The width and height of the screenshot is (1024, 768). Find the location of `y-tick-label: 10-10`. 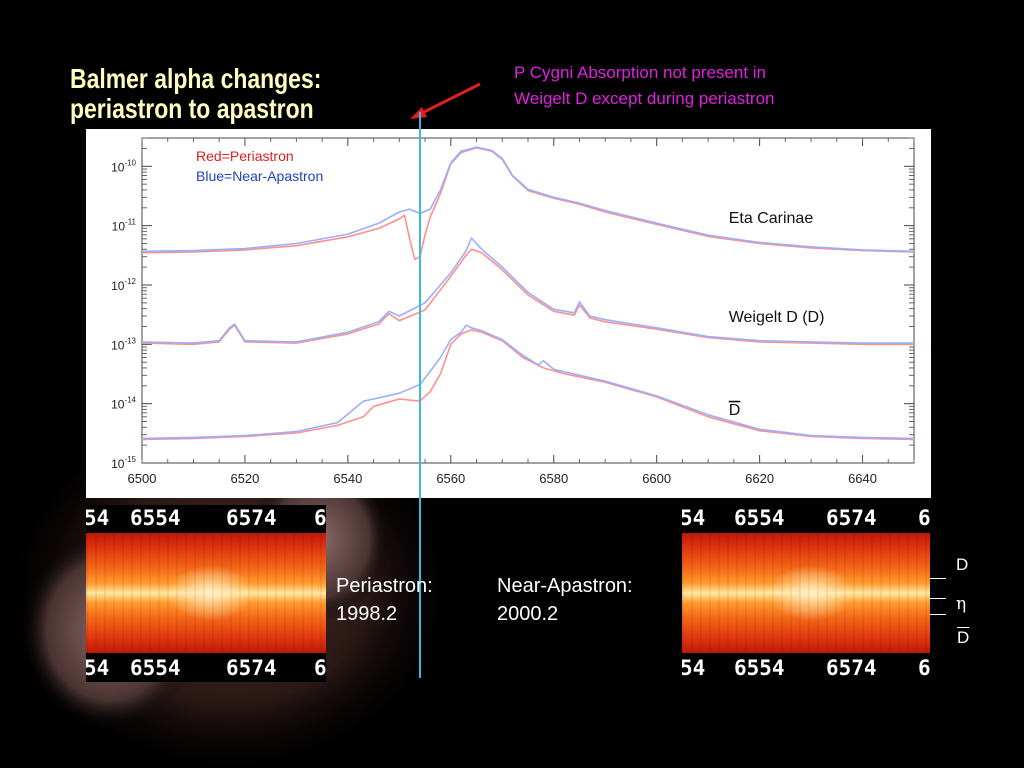

y-tick-label: 10-10 is located at coordinates (123, 166).